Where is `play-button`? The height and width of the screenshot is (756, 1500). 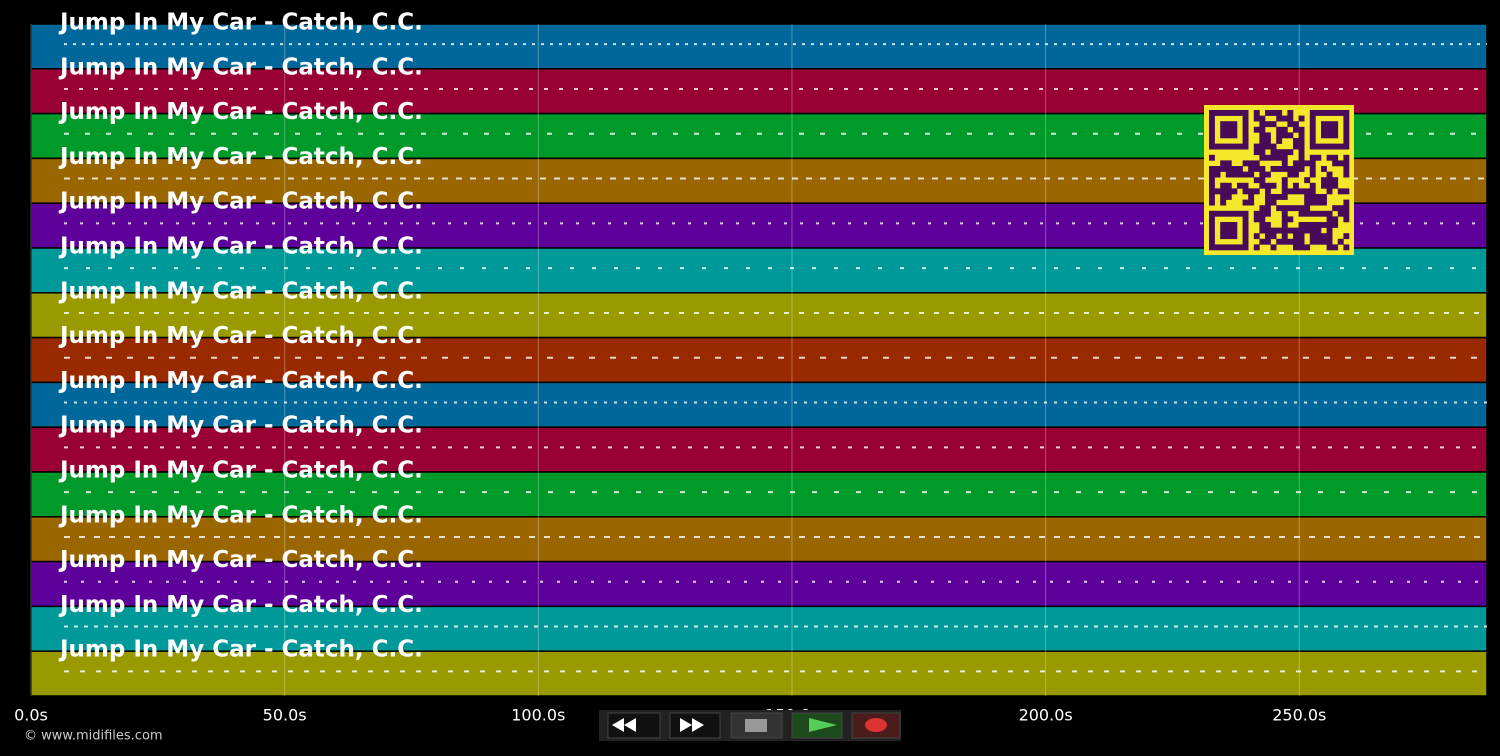
play-button is located at coordinates (817, 725).